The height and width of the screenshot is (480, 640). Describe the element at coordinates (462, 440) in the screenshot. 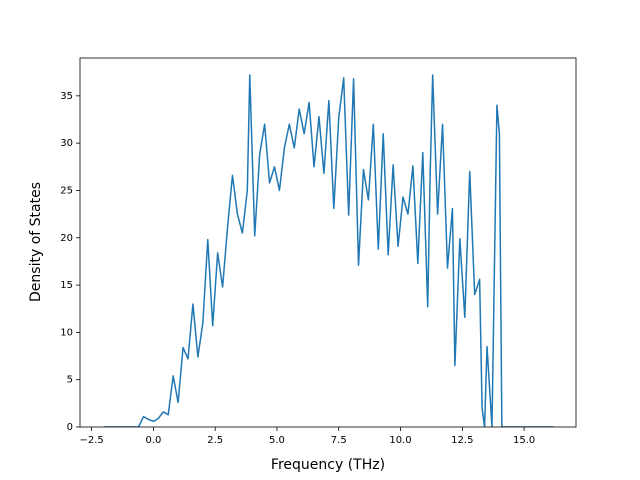

I see `x-tick-label: 12.5` at that location.